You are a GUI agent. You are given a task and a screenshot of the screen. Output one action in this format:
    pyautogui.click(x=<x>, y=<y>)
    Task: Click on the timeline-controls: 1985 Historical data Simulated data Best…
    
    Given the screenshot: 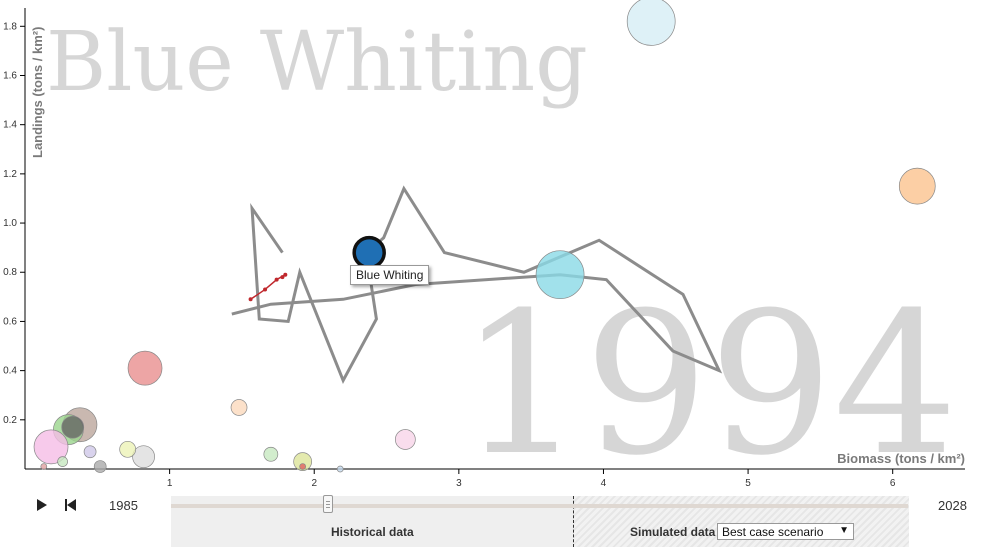 What is the action you would take?
    pyautogui.click(x=498, y=520)
    